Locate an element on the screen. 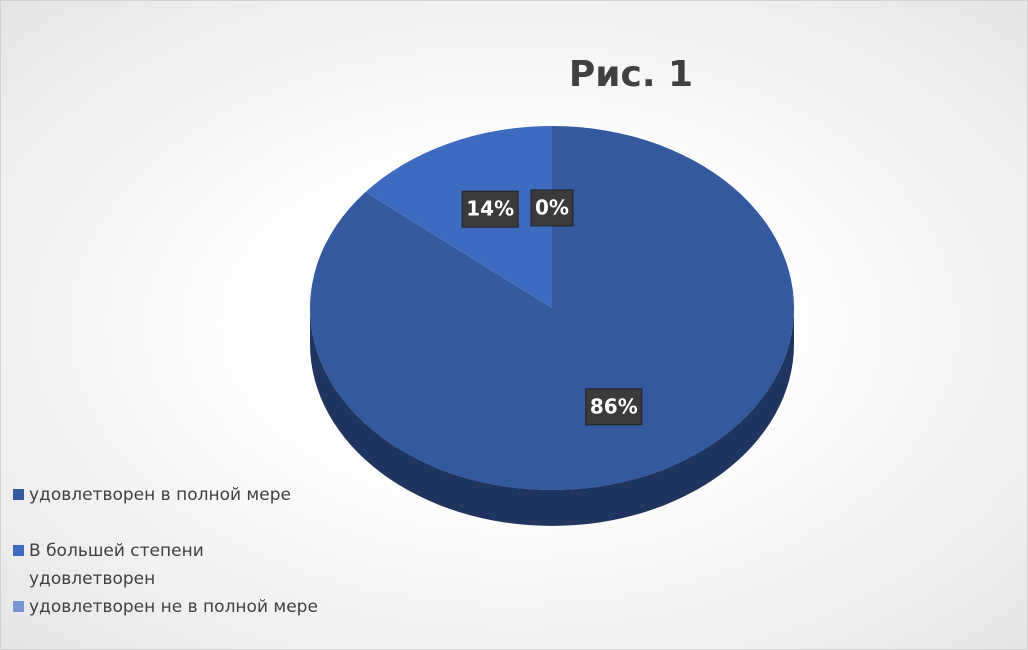 The height and width of the screenshot is (650, 1028). legend-item: В большей степени удовлетворен is located at coordinates (173, 565).